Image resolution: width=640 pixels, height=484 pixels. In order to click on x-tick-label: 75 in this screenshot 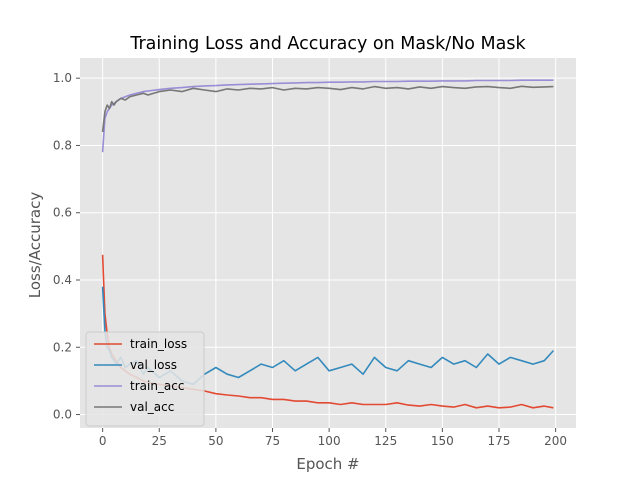, I will do `click(272, 441)`.